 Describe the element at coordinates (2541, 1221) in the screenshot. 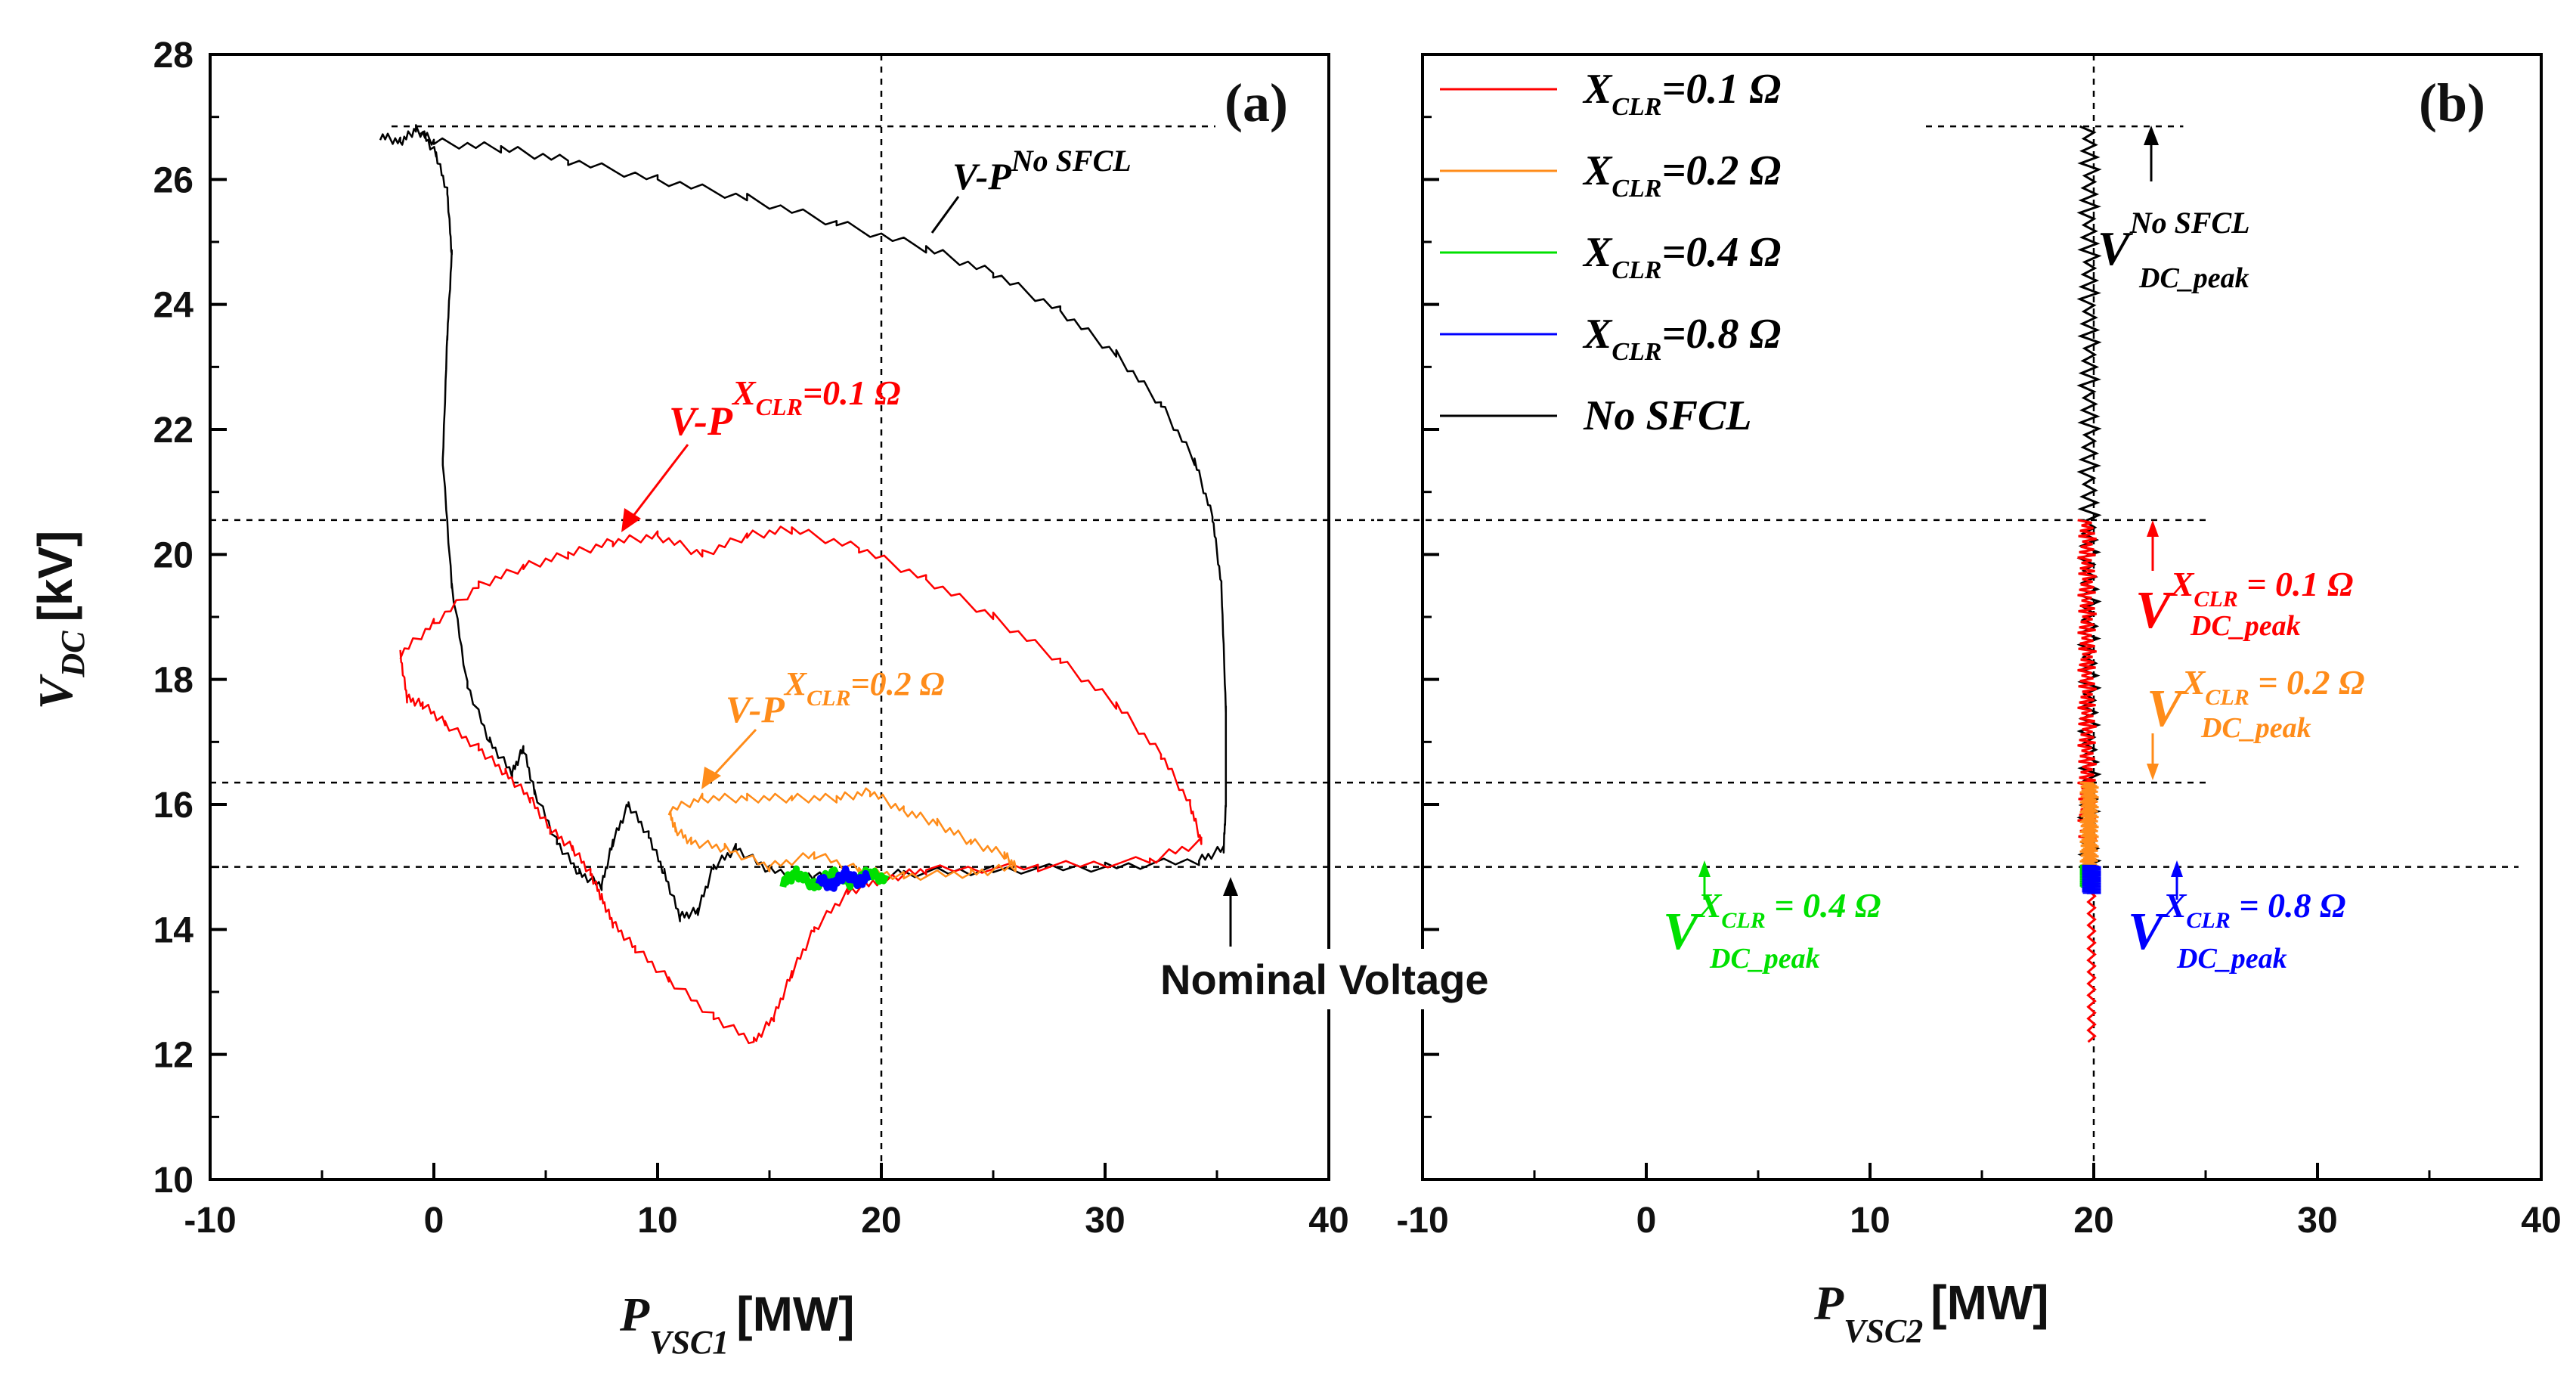

I see `x-tick-label-1-5: 40` at that location.